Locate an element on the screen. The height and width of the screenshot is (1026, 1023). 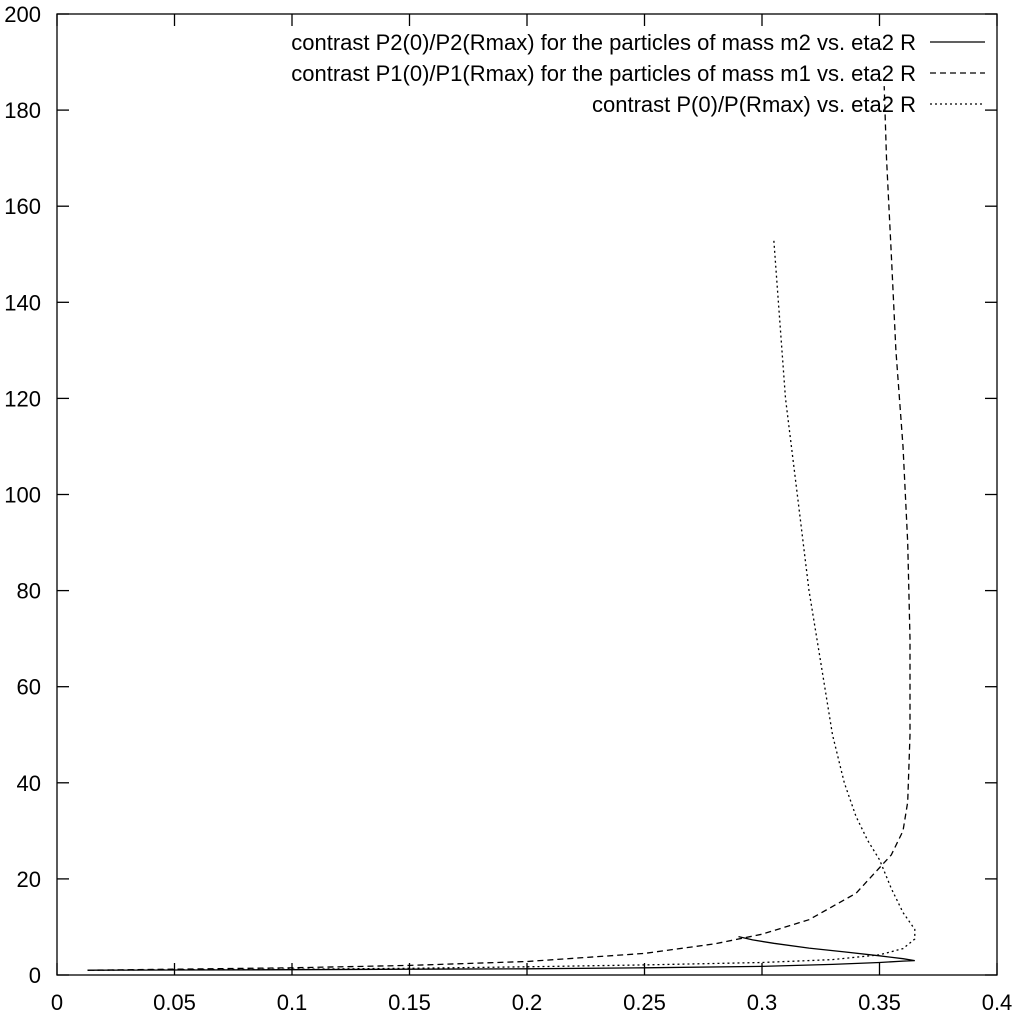
x-tick-label: 0.2 is located at coordinates (527, 1002).